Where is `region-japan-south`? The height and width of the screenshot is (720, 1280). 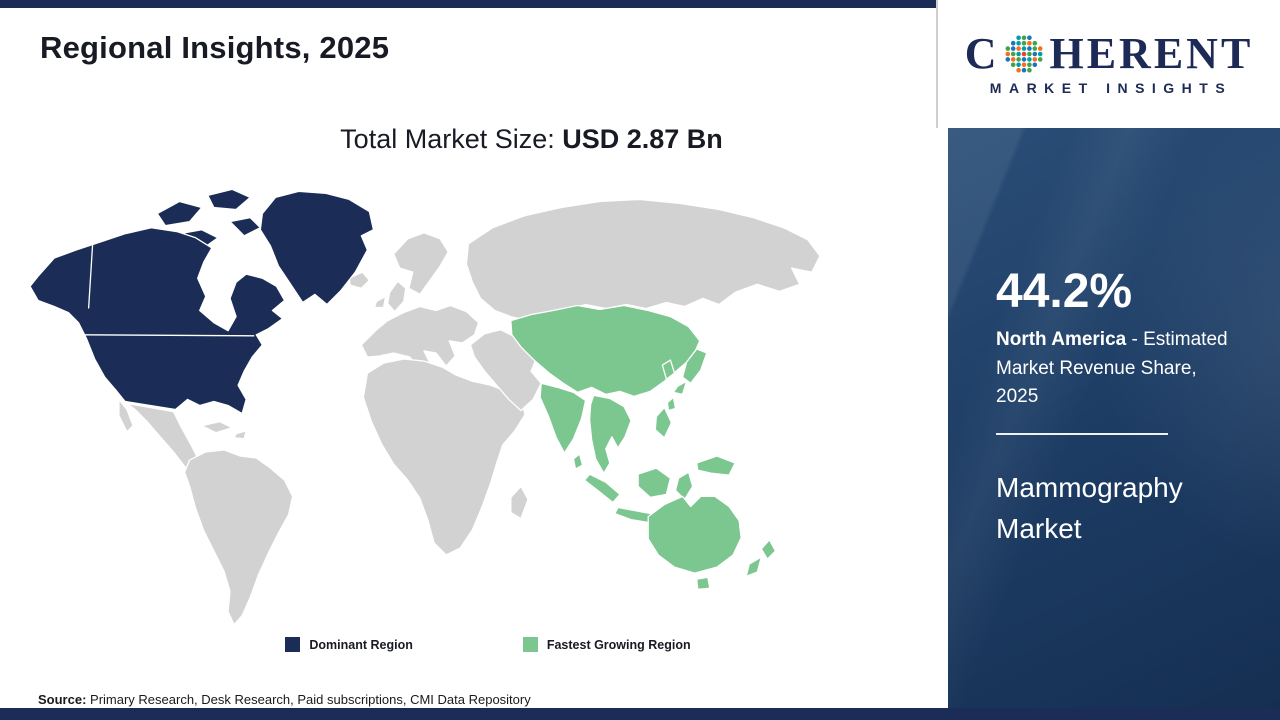
region-japan-south is located at coordinates (680, 388).